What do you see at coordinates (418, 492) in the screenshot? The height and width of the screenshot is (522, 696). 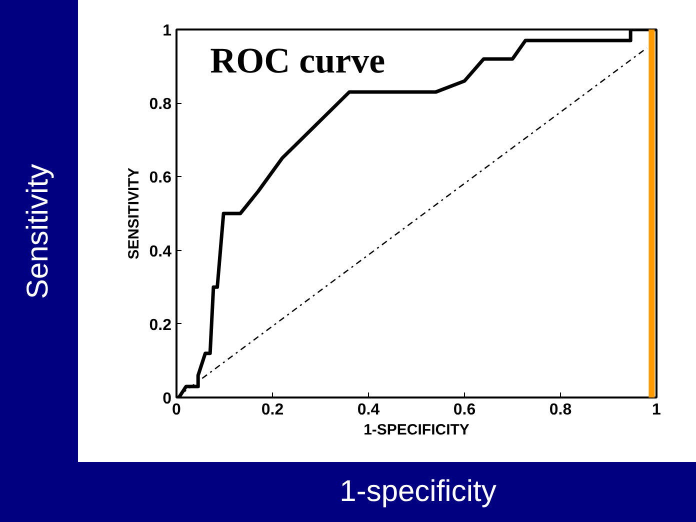 I see `text: 1-specificity` at bounding box center [418, 492].